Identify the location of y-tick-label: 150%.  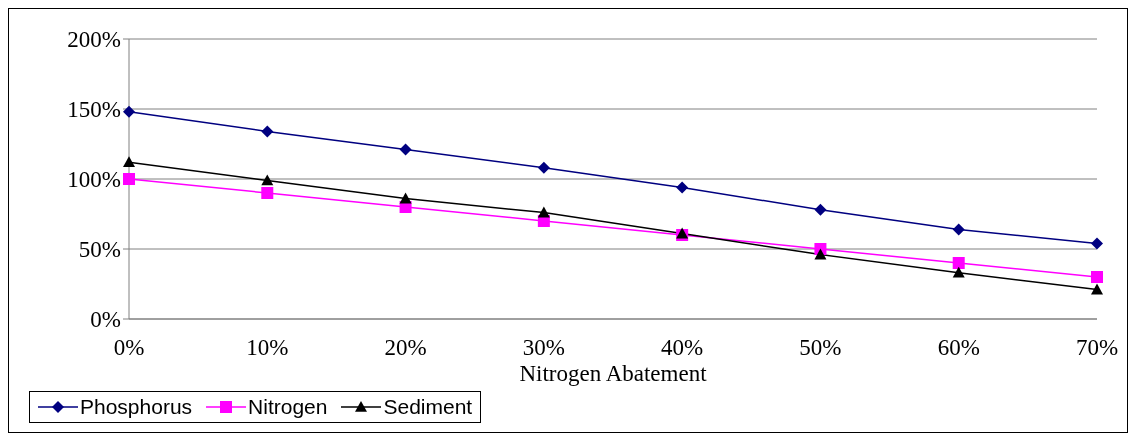
(94, 110).